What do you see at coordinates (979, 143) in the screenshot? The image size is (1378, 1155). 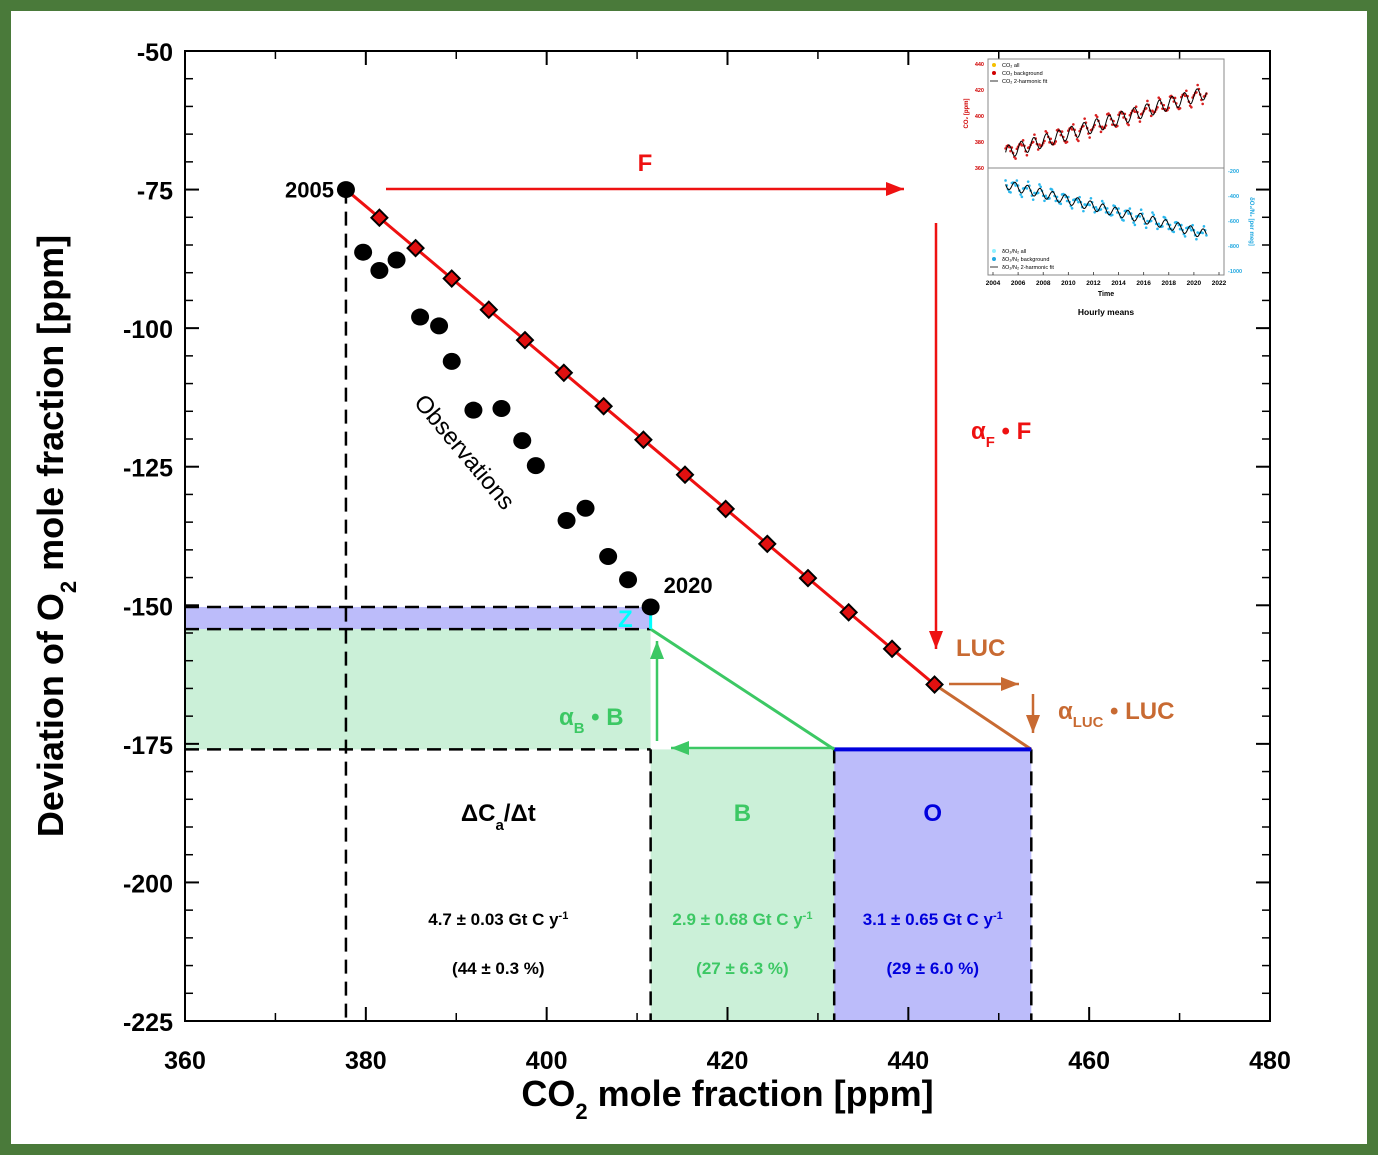 I see `inset-left-tick-label: 380` at bounding box center [979, 143].